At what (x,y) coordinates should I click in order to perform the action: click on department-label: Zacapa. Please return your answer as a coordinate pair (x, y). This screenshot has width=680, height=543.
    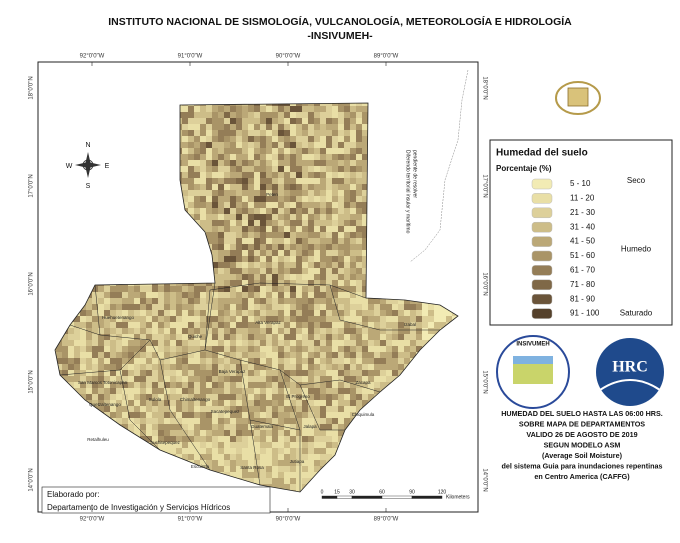
    Looking at the image, I should click on (363, 382).